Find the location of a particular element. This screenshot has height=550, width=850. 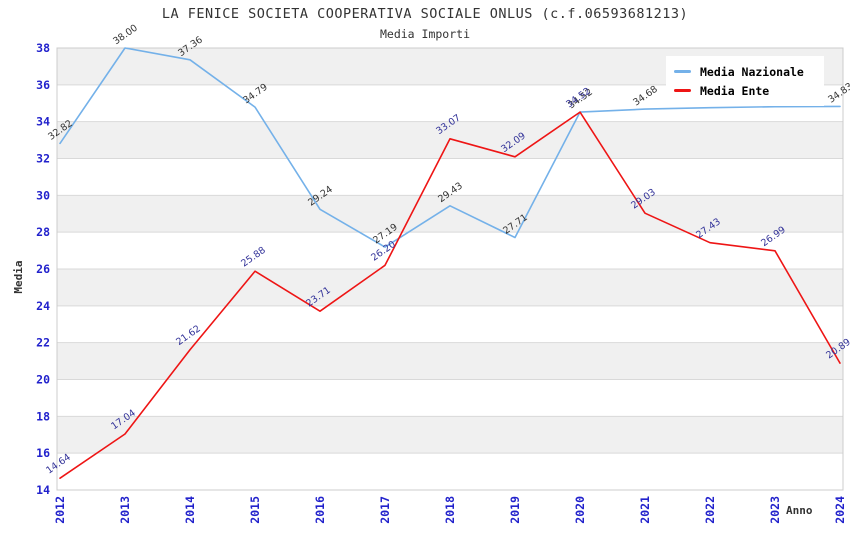

y-tick-label: 14 is located at coordinates (43, 490).